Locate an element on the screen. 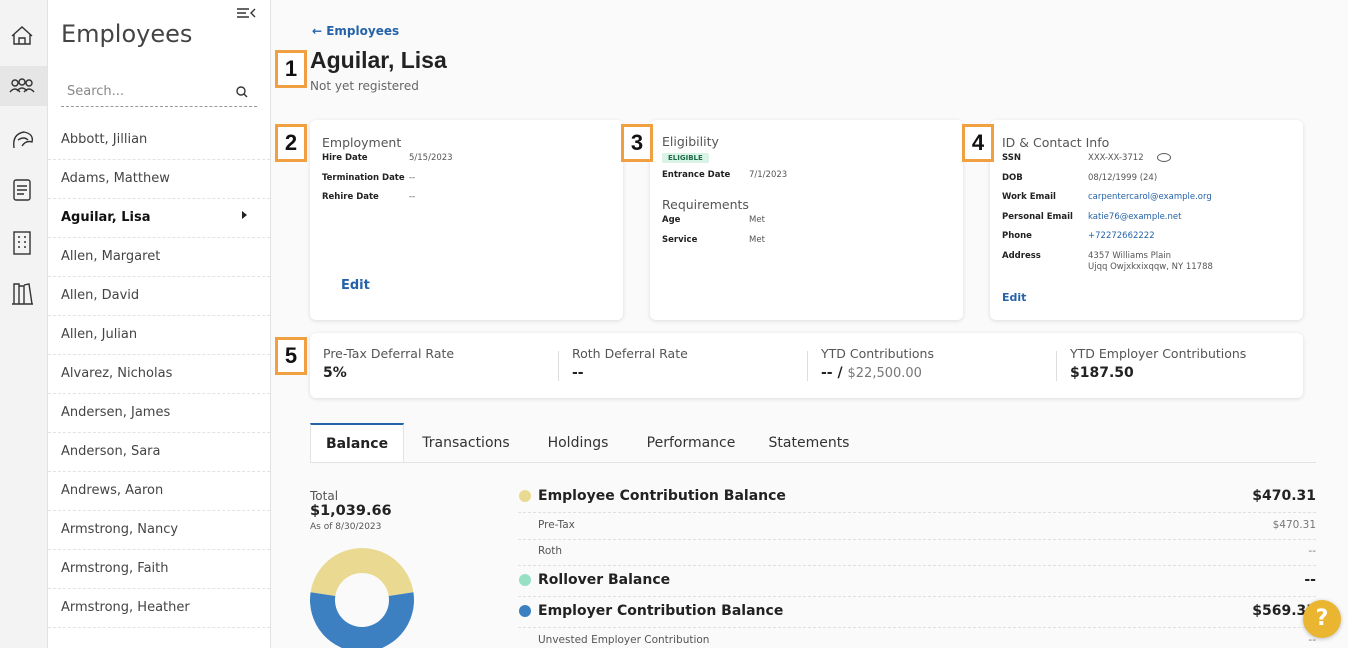 The image size is (1348, 648). employee-row: Andersen, James is located at coordinates (159, 413).